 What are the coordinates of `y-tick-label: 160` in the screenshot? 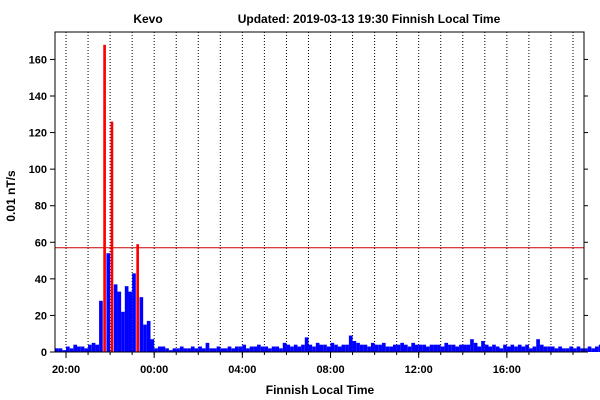 It's located at (38, 60).